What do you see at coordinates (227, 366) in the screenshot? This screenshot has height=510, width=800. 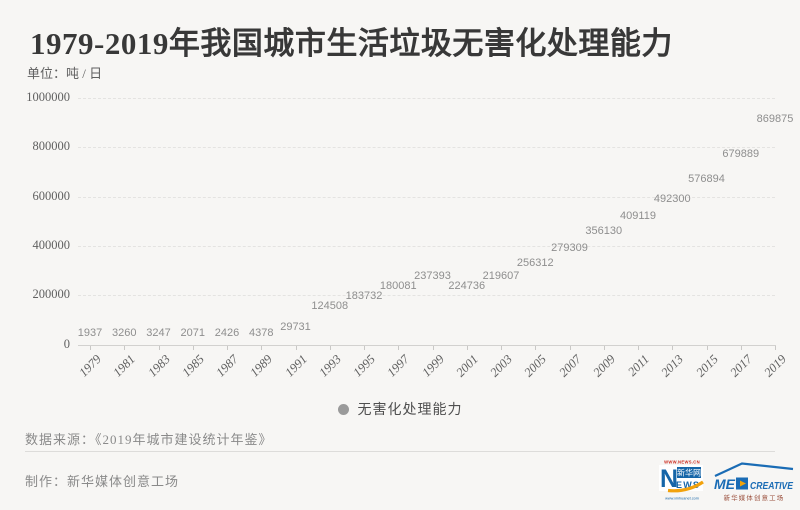 I see `year-text: 1987` at bounding box center [227, 366].